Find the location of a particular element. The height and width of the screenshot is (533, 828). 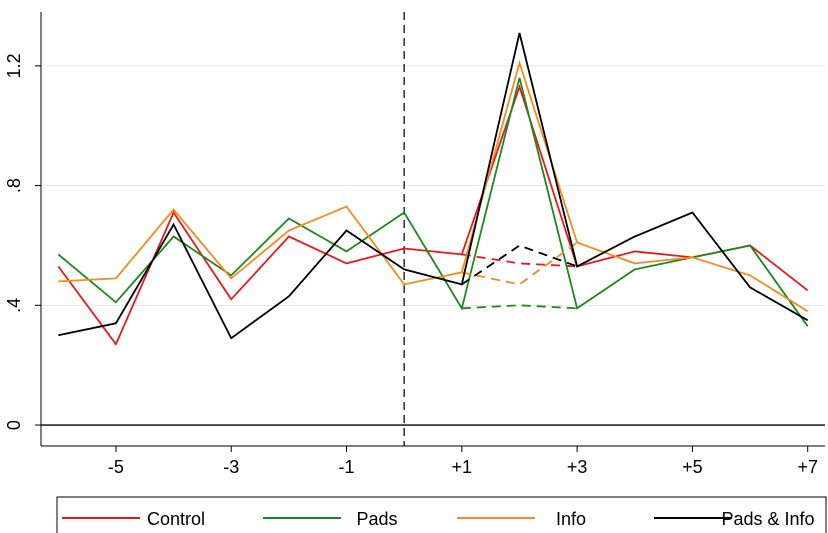

legend: Control Pads Info Pads & Info is located at coordinates (441, 514).